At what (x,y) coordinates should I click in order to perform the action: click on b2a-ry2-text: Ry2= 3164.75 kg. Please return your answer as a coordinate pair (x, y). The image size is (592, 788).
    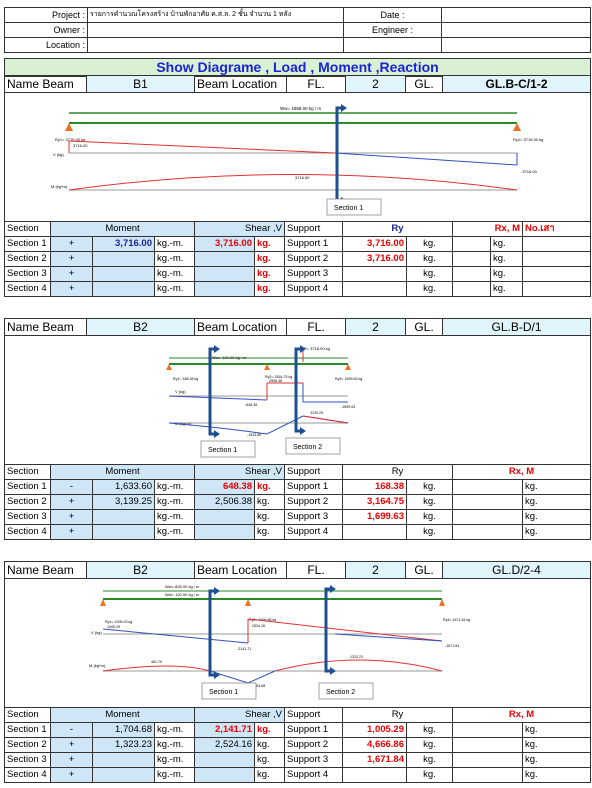
    Looking at the image, I should click on (278, 377).